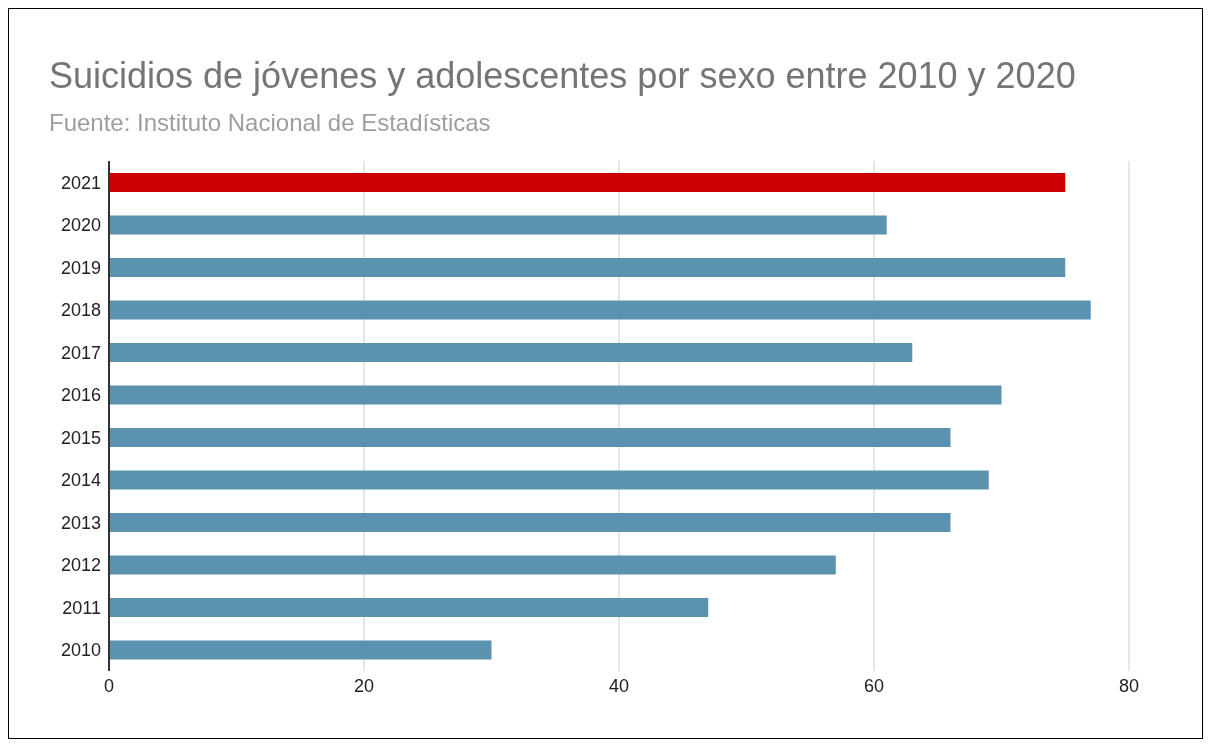 Image resolution: width=1213 pixels, height=749 pixels. I want to click on x-tick-label: 60, so click(874, 685).